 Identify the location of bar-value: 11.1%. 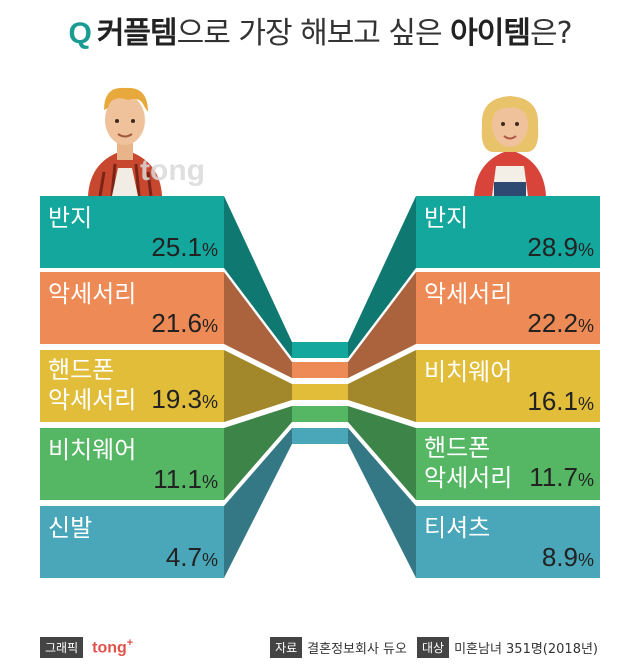
(185, 479).